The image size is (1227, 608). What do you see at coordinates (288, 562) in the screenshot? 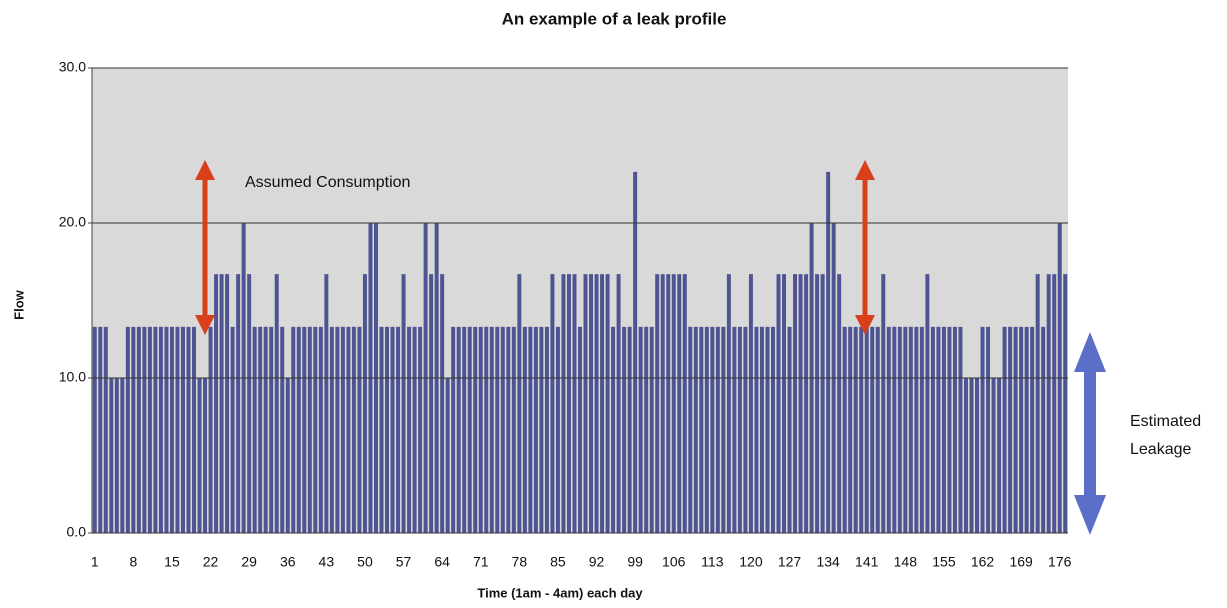
I see `x-tick-label: 36` at bounding box center [288, 562].